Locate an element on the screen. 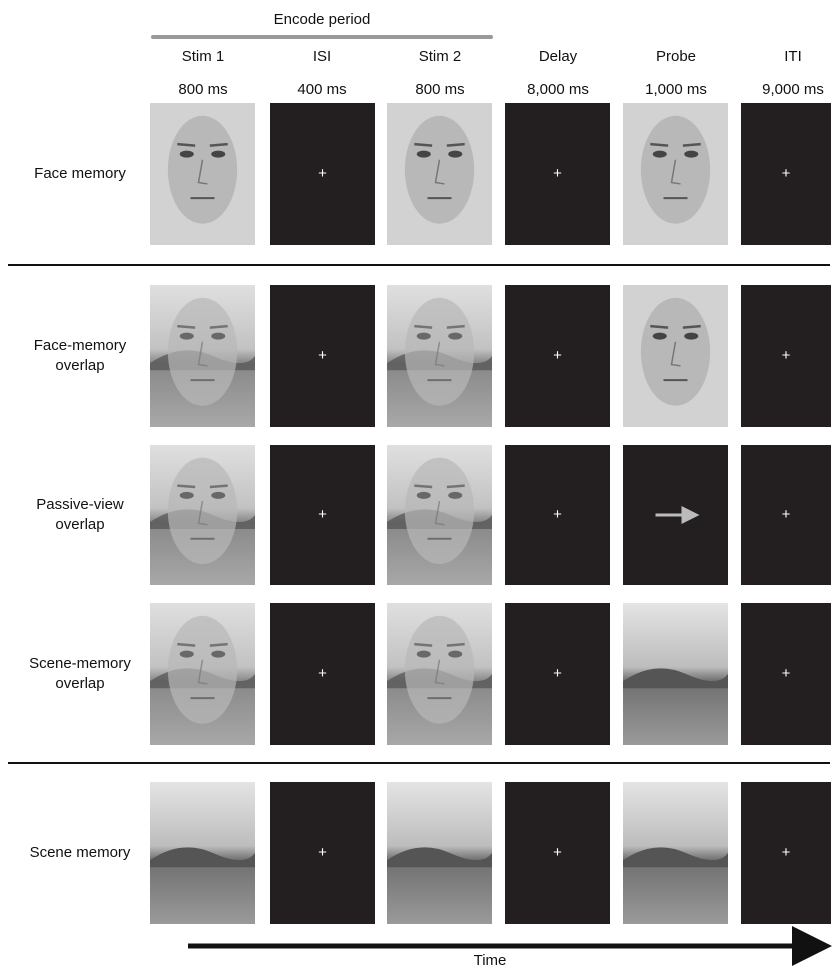 This screenshot has height=974, width=832. row-label: Face memory is located at coordinates (80, 173).